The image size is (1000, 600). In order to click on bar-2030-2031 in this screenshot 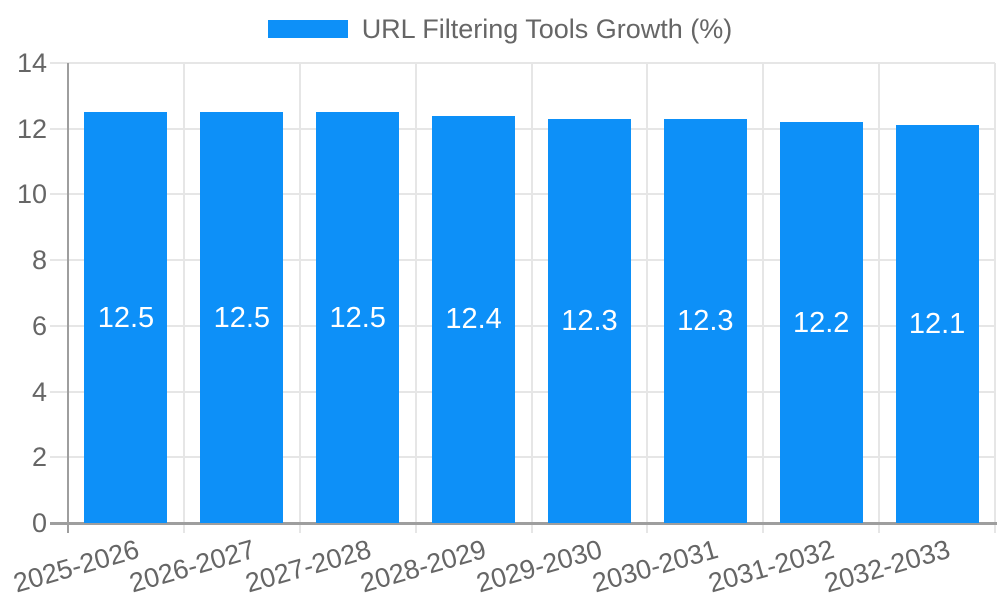, I will do `click(705, 320)`.